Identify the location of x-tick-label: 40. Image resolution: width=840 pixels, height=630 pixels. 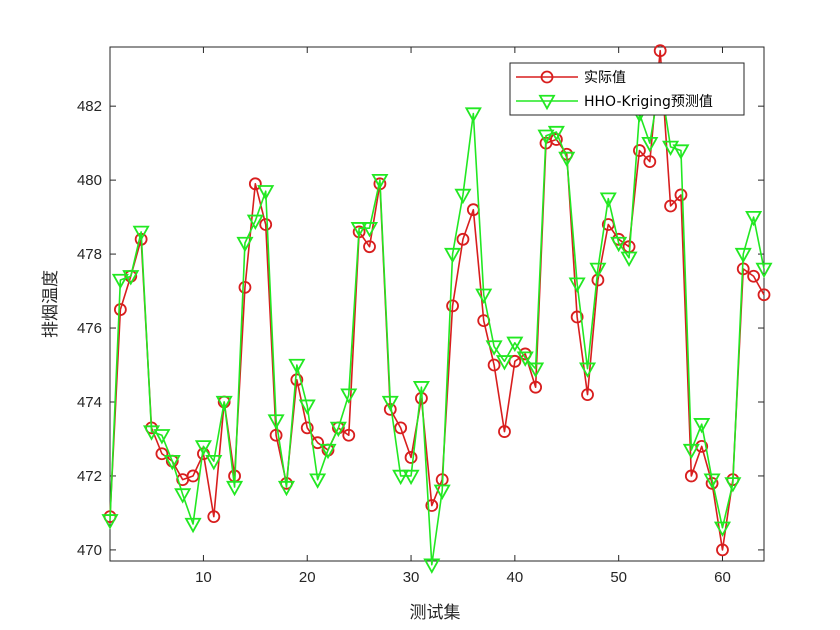
(515, 577).